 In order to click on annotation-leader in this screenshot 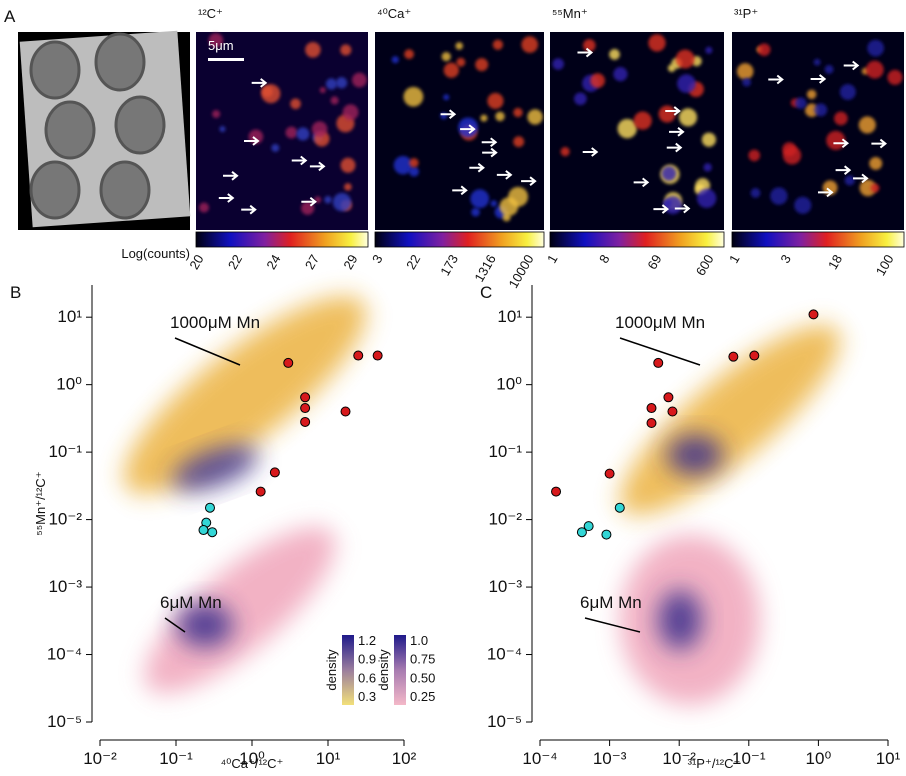, I will do `click(660, 351)`.